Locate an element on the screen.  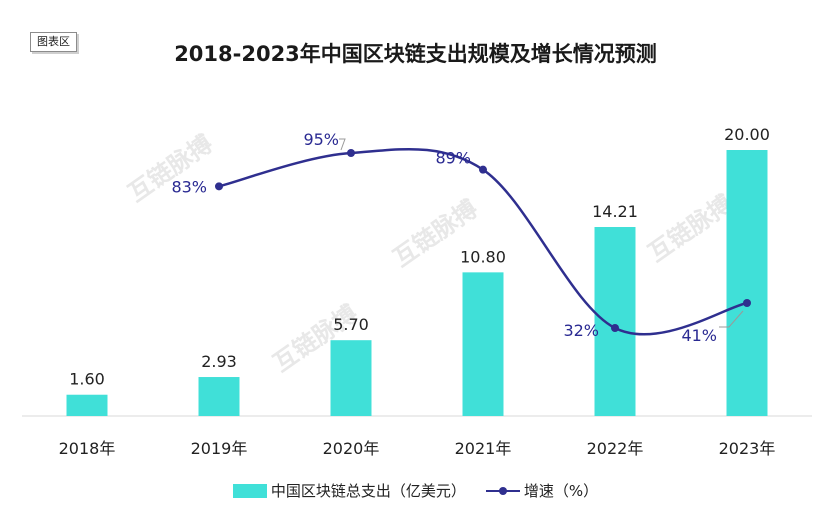
x-tick-label: 2018年 is located at coordinates (87, 448).